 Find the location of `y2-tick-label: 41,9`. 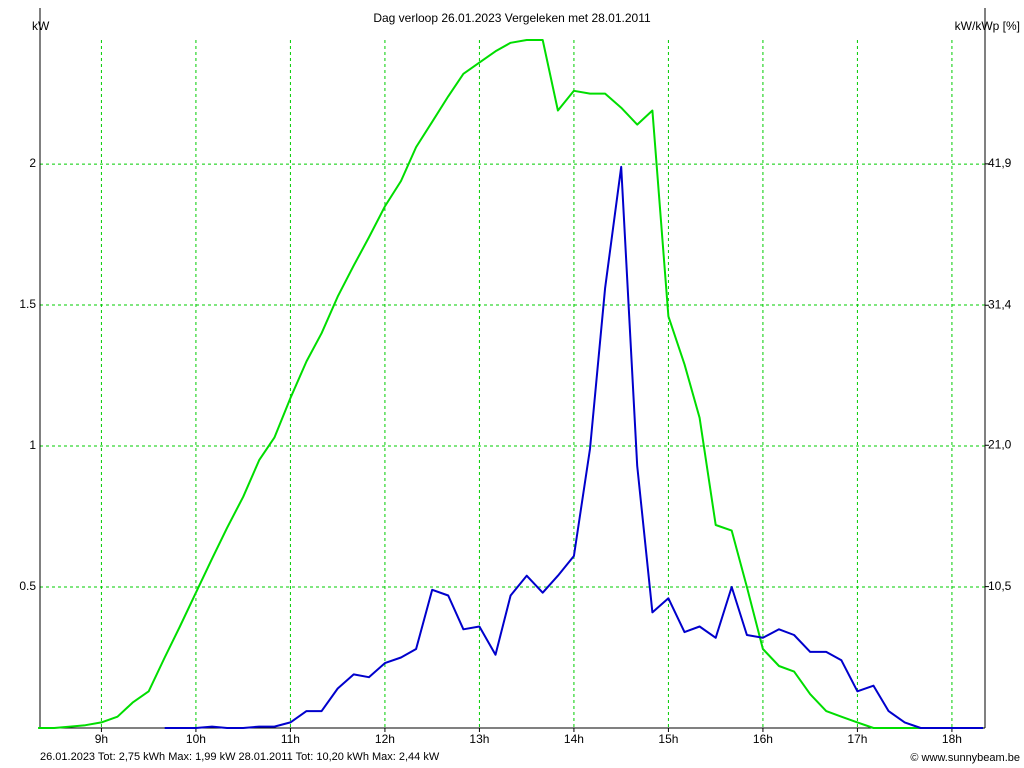

y2-tick-label: 41,9 is located at coordinates (1000, 163).